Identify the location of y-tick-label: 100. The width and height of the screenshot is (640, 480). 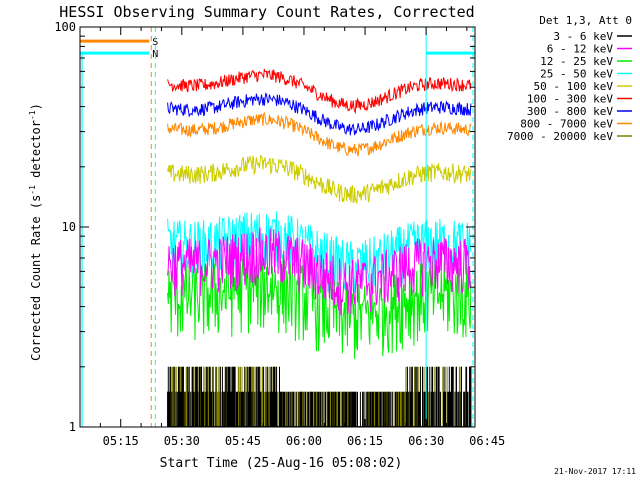
(65, 27).